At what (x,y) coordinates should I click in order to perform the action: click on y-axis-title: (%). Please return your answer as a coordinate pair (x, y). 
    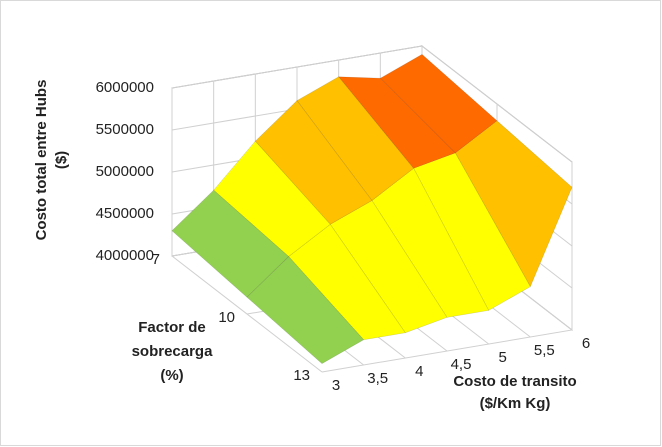
    Looking at the image, I should click on (171, 375).